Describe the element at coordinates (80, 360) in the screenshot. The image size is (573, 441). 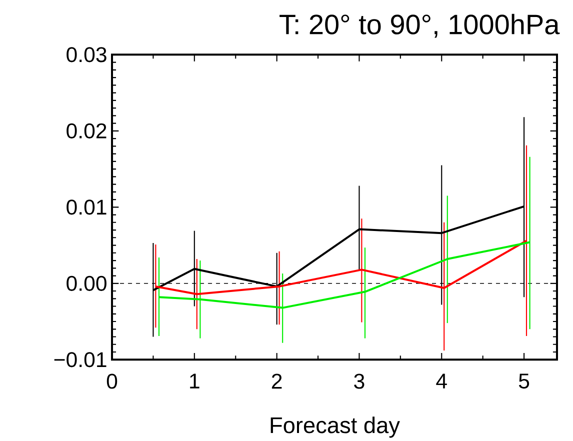
I see `y-tick-label: −0.01` at that location.